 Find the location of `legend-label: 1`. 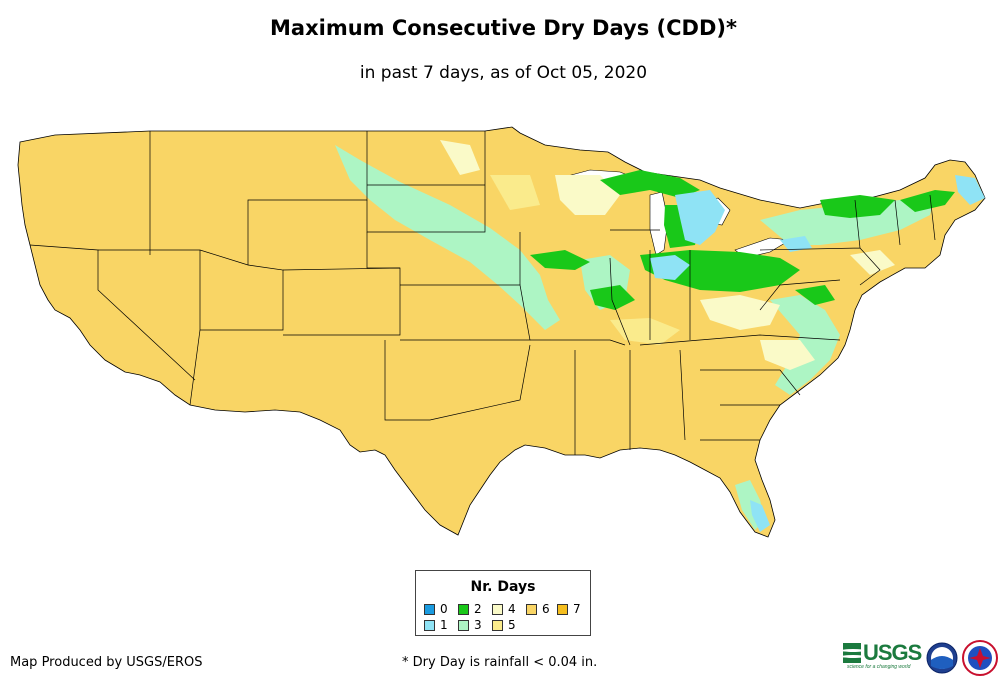

legend-label: 1 is located at coordinates (444, 625).